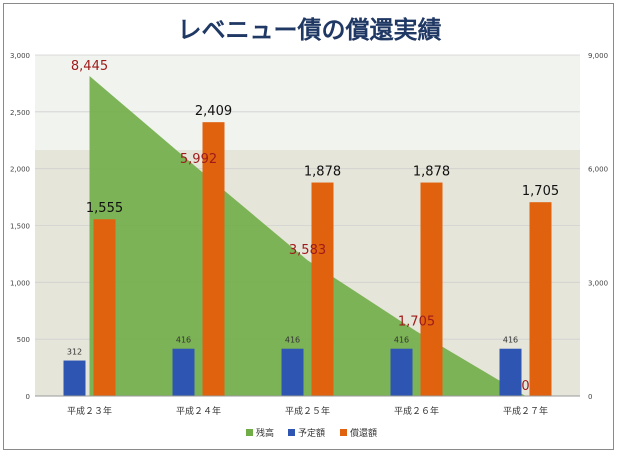 This screenshot has height=455, width=619. What do you see at coordinates (89, 66) in the screenshot?
I see `data-label-balance: 8,445` at bounding box center [89, 66].